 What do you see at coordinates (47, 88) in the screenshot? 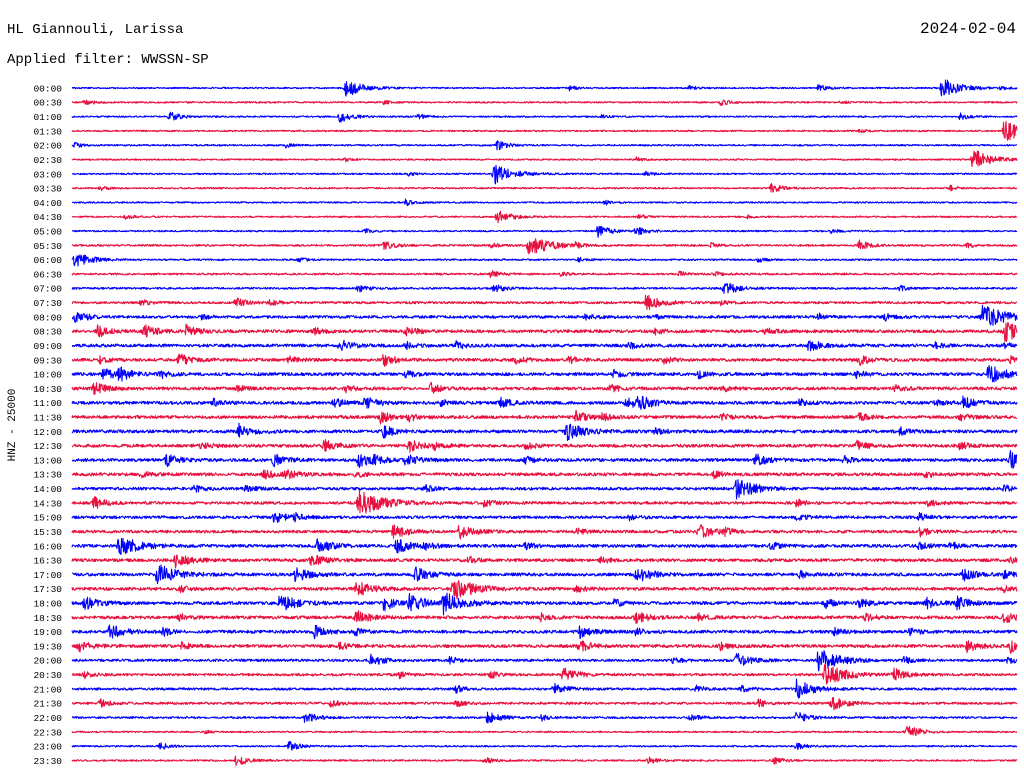
I see `row-label-00-00: 00:00` at bounding box center [47, 88].